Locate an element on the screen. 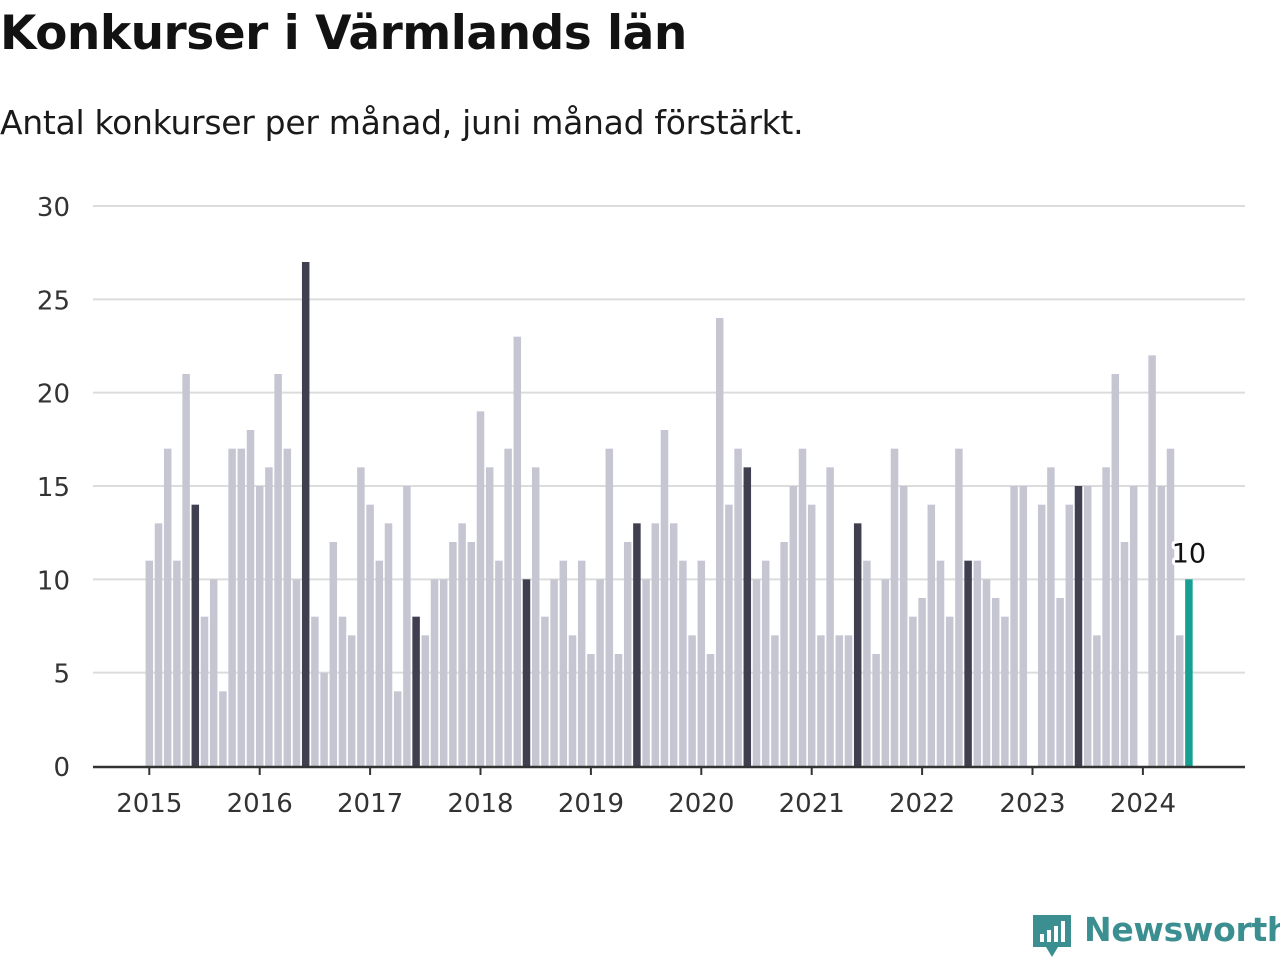 This screenshot has width=1280, height=960. x-tick-label: 2019 is located at coordinates (591, 804).